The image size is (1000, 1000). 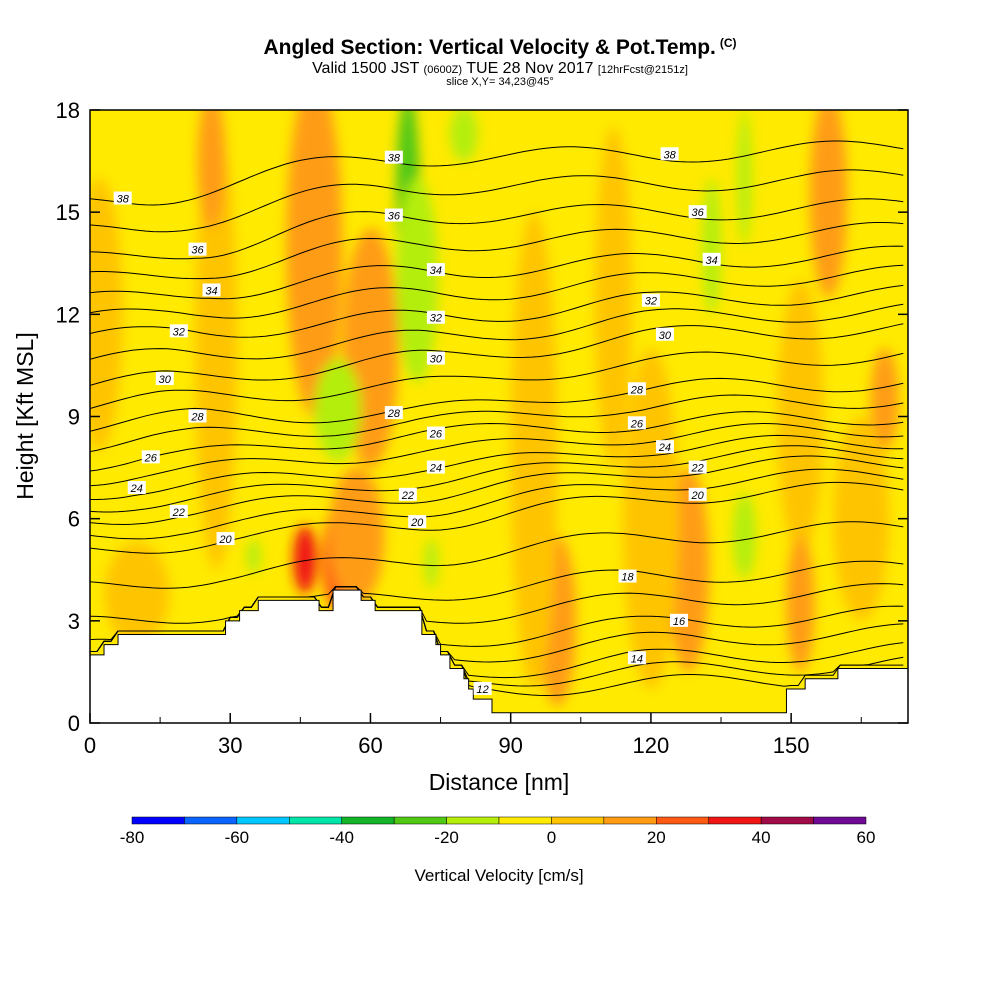 I want to click on contour-label-text: 18, so click(x=627, y=578).